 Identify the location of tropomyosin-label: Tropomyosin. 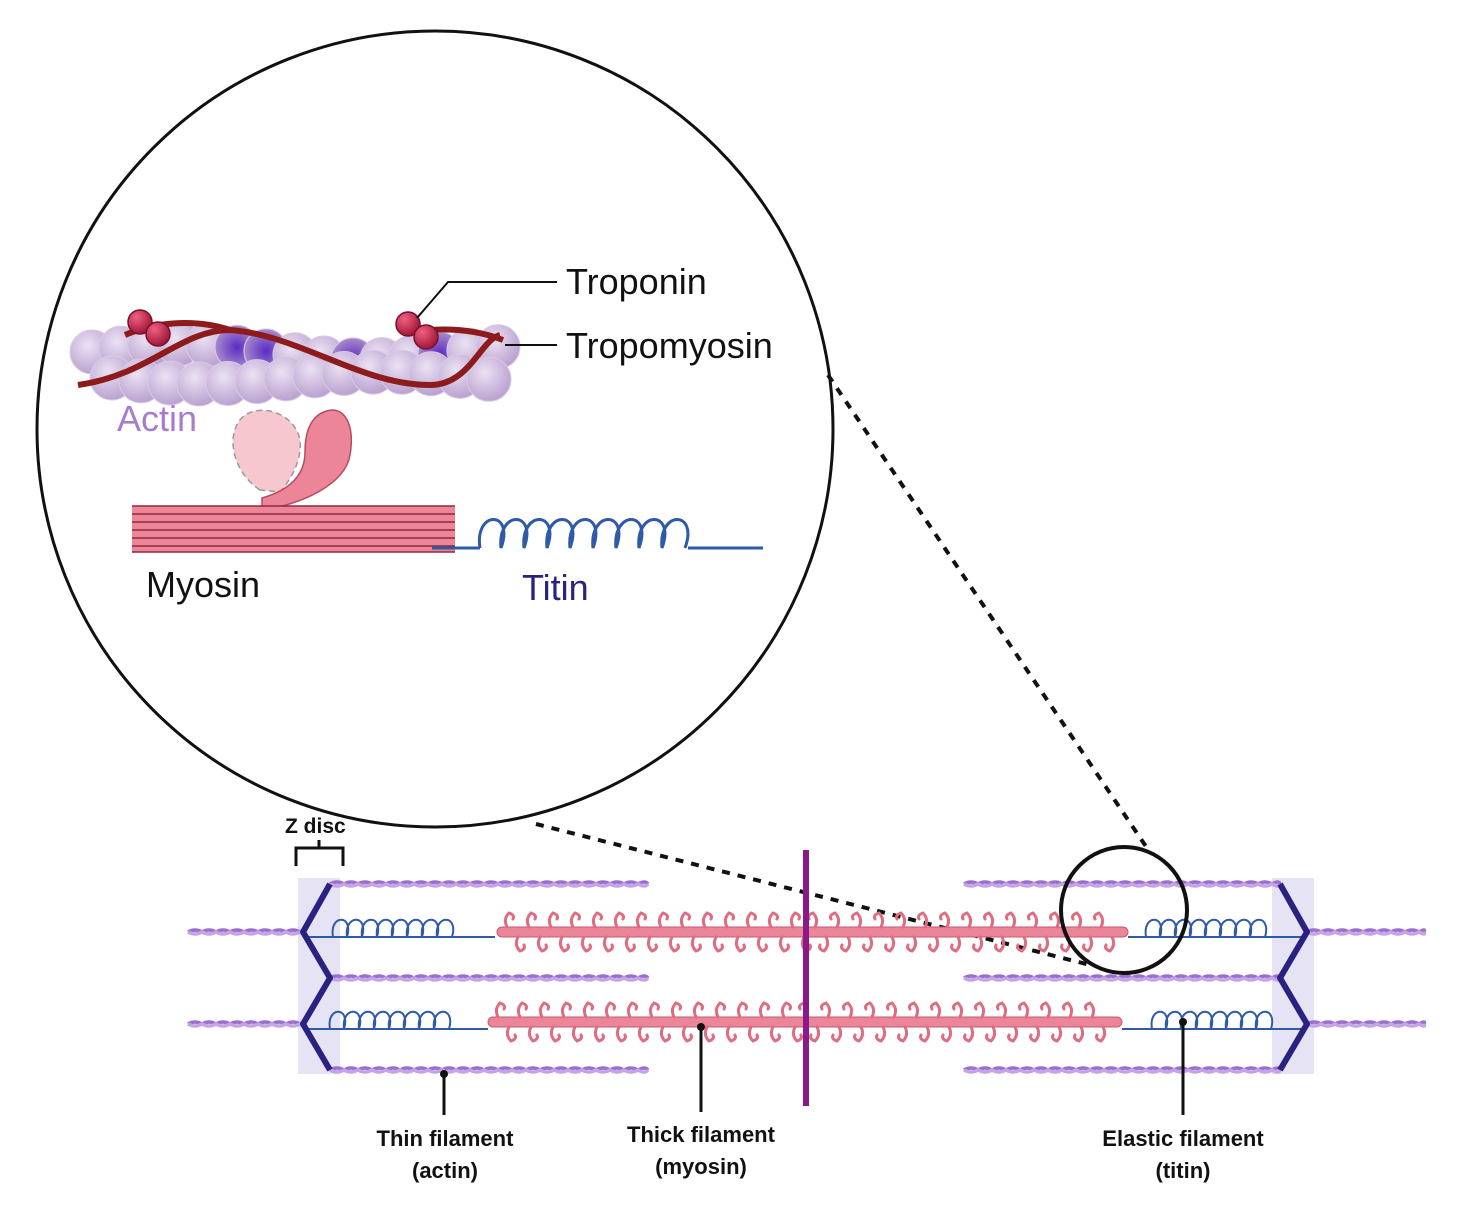
(669, 345).